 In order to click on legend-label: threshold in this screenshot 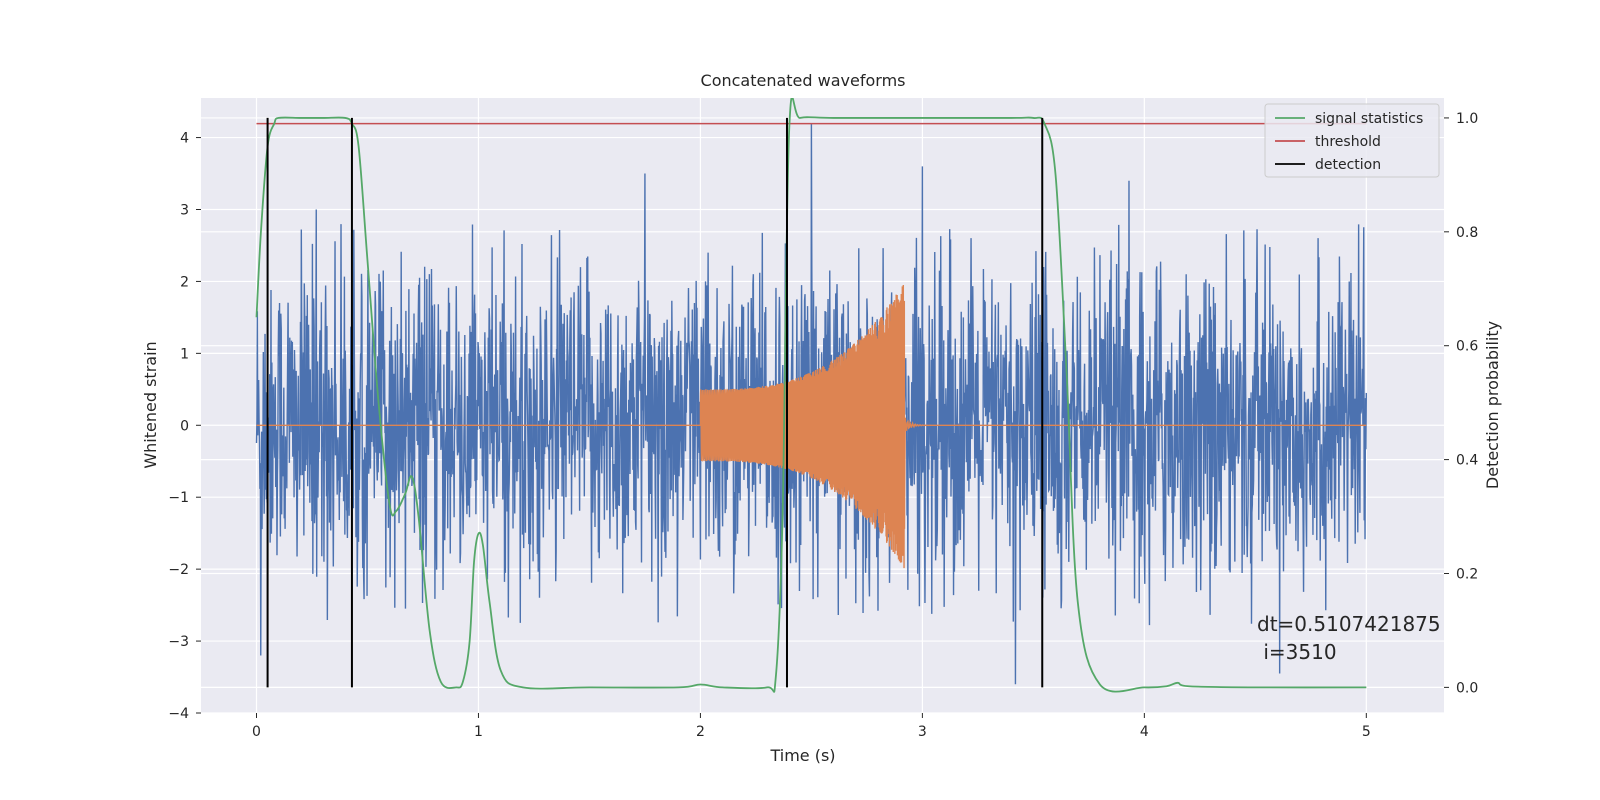, I will do `click(1348, 142)`.